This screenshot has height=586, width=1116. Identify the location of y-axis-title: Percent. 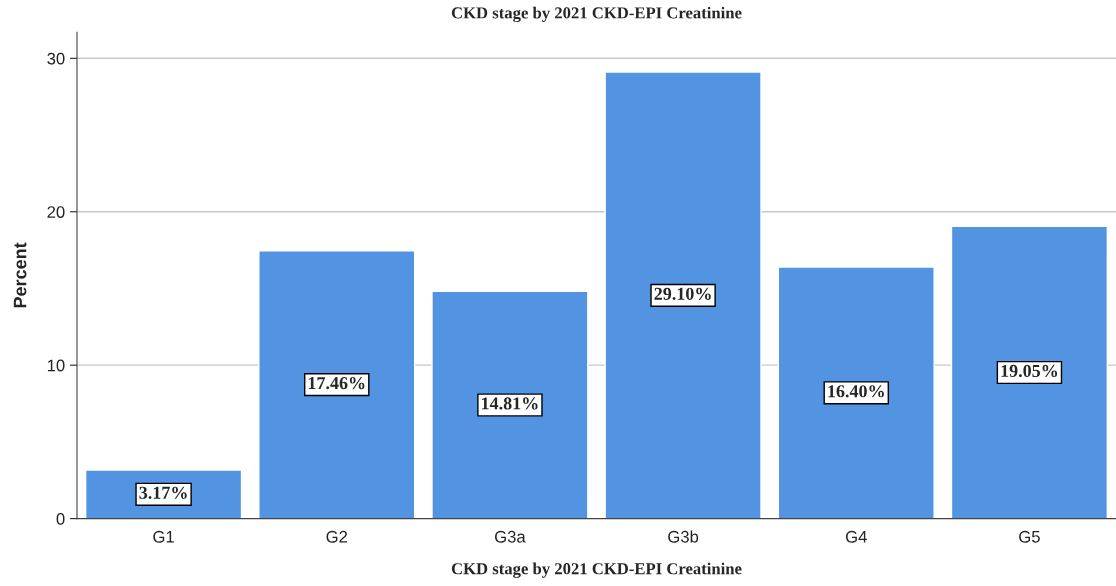
(20, 275).